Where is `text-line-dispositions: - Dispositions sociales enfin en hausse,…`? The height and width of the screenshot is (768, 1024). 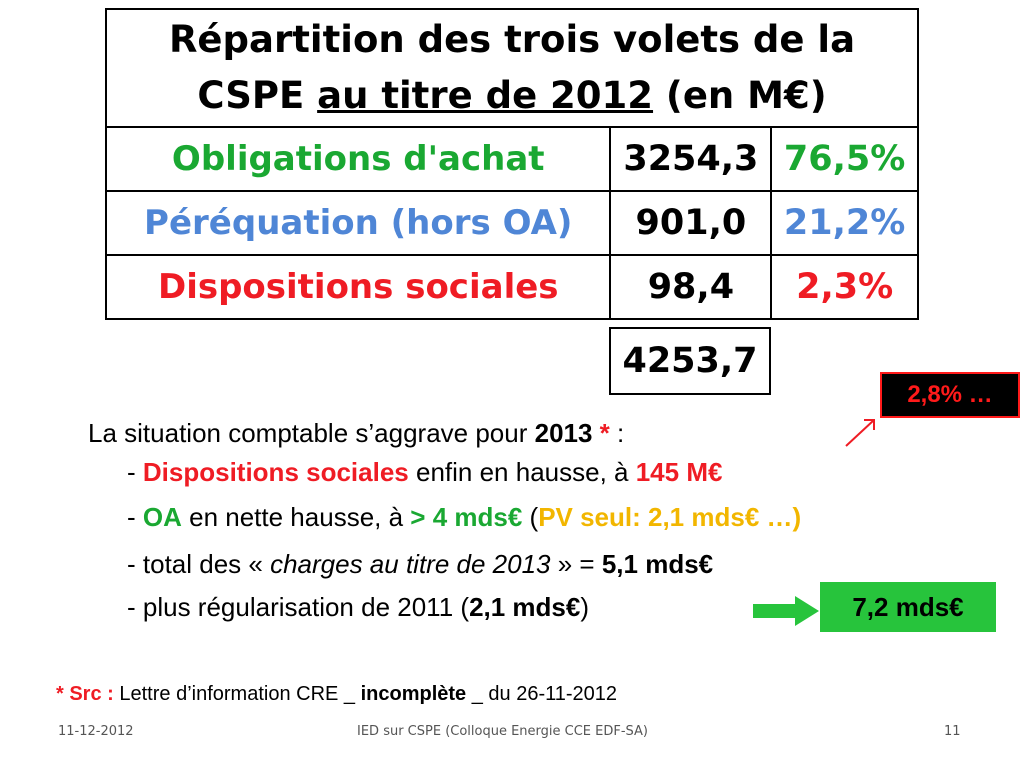 text-line-dispositions: - Dispositions sociales enfin en hausse,… is located at coordinates (425, 472).